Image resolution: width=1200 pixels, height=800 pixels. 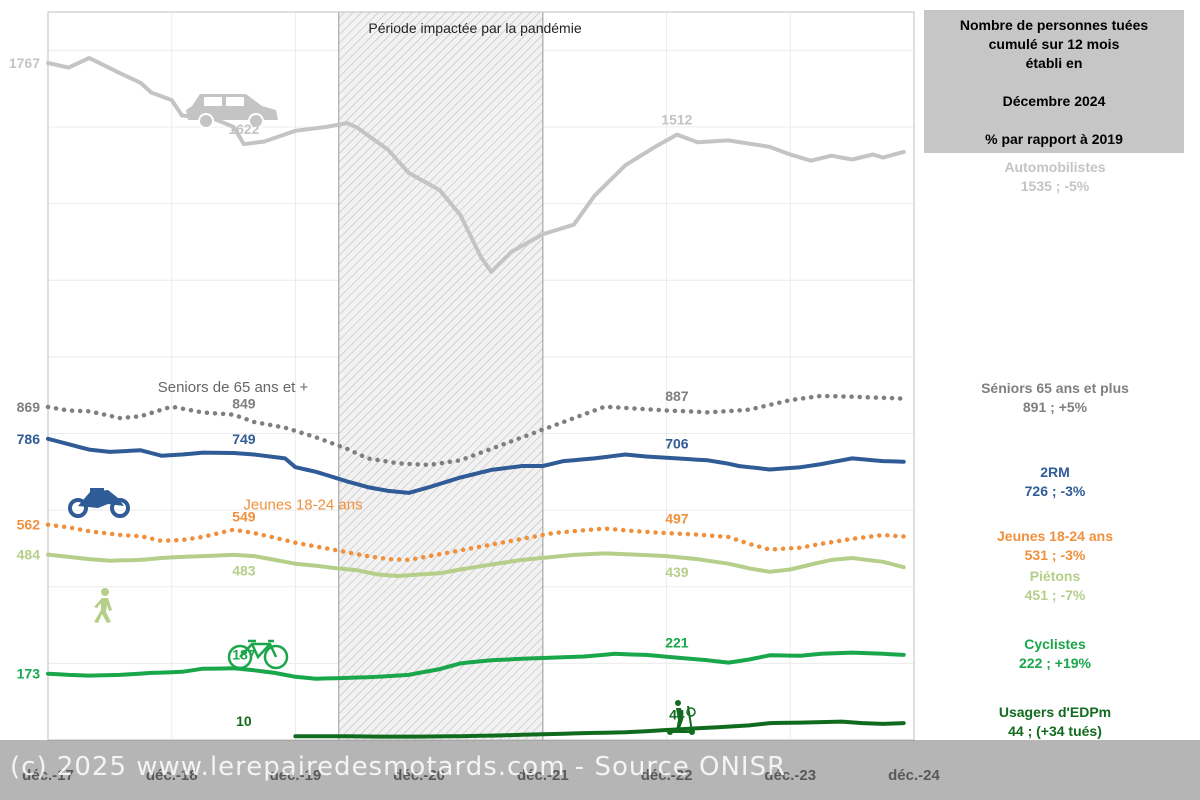 What do you see at coordinates (1055, 482) in the screenshot?
I see `right-label-2rm: 2RM 726 ; -3%` at bounding box center [1055, 482].